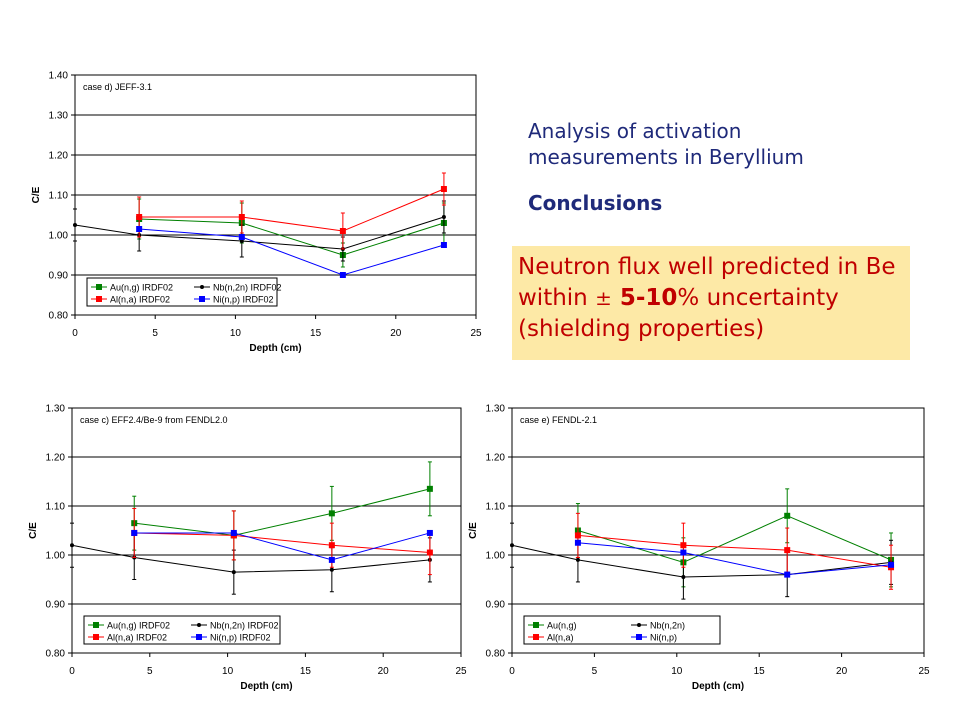 The width and height of the screenshot is (960, 720). What do you see at coordinates (595, 203) in the screenshot?
I see `conclusions-heading: Conclusions` at bounding box center [595, 203].